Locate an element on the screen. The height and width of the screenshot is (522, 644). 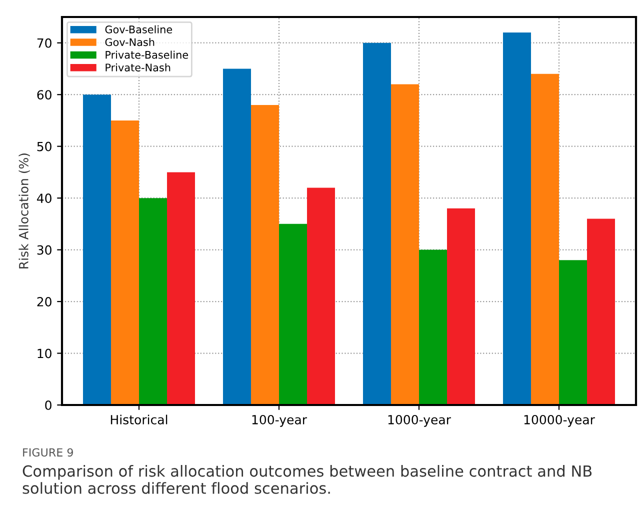
legend-label: Private-Baseline is located at coordinates (147, 54).